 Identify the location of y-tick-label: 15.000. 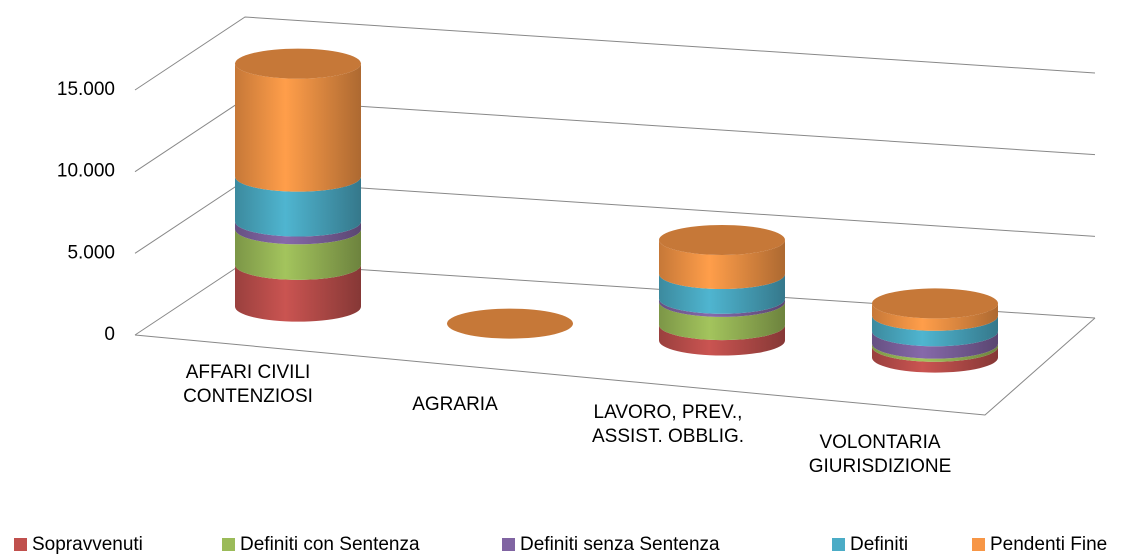
(86, 89).